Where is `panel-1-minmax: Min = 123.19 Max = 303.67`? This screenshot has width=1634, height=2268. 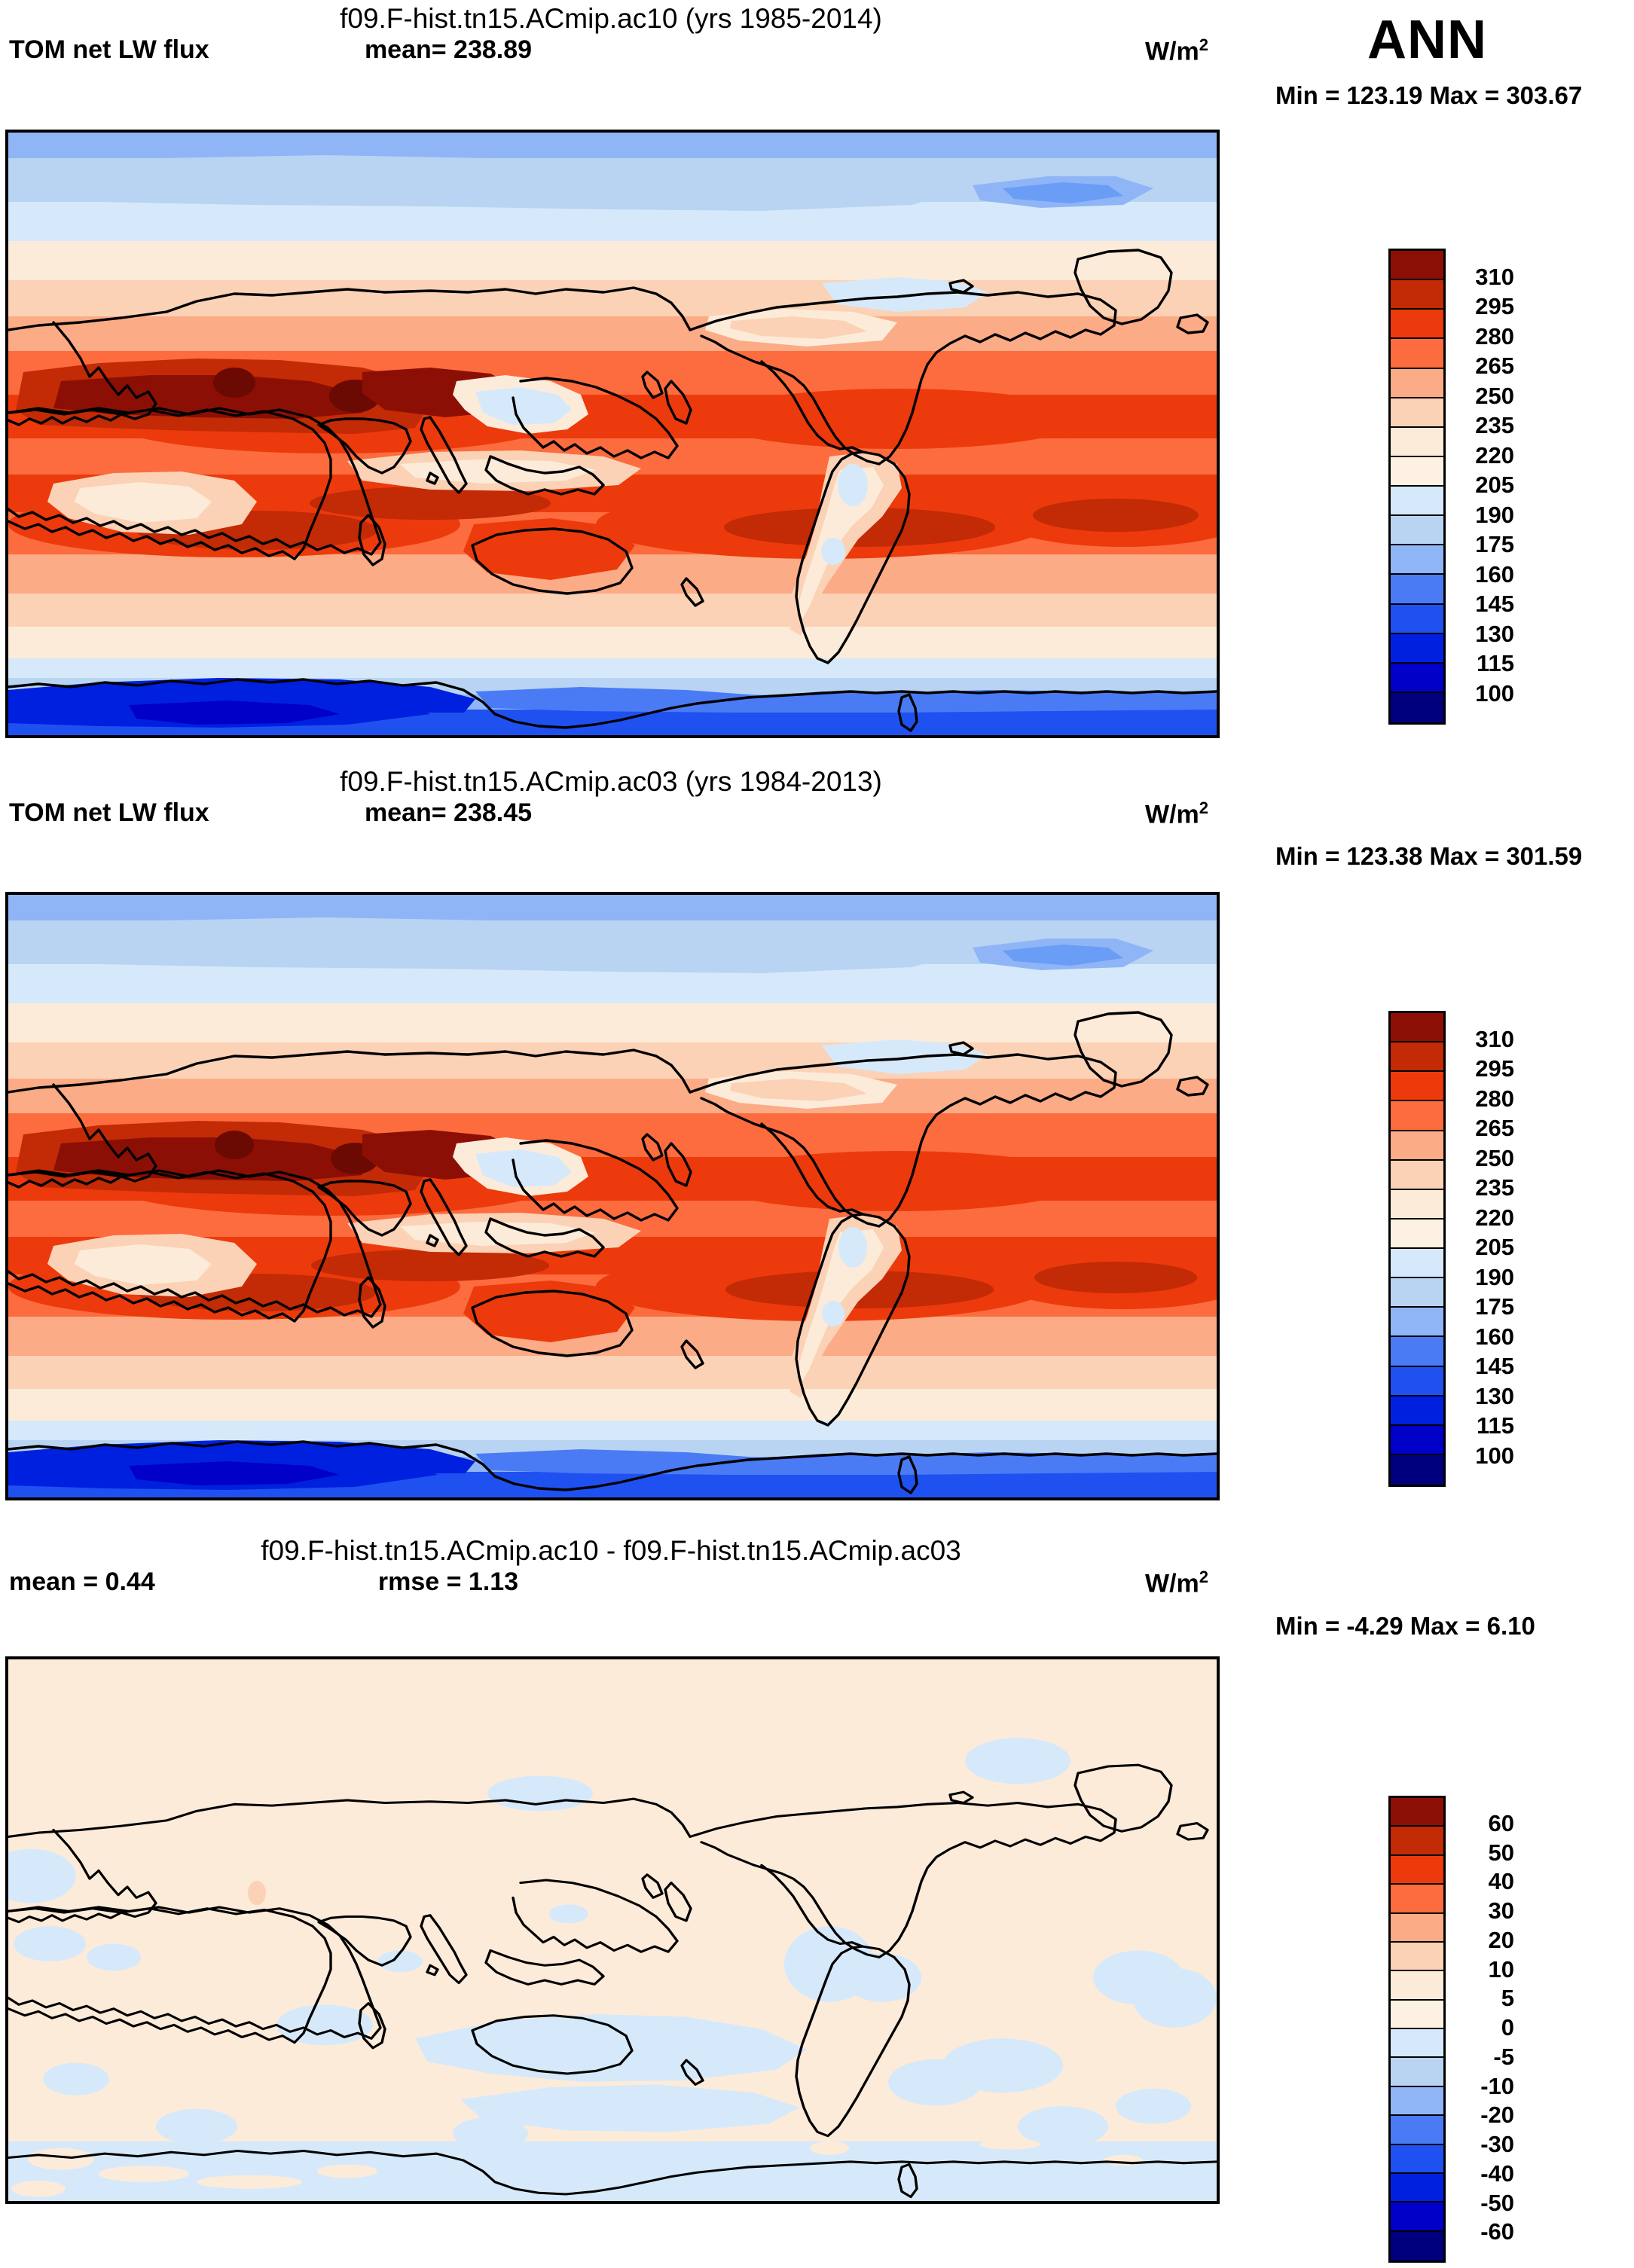 panel-1-minmax: Min = 123.19 Max = 303.67 is located at coordinates (1429, 95).